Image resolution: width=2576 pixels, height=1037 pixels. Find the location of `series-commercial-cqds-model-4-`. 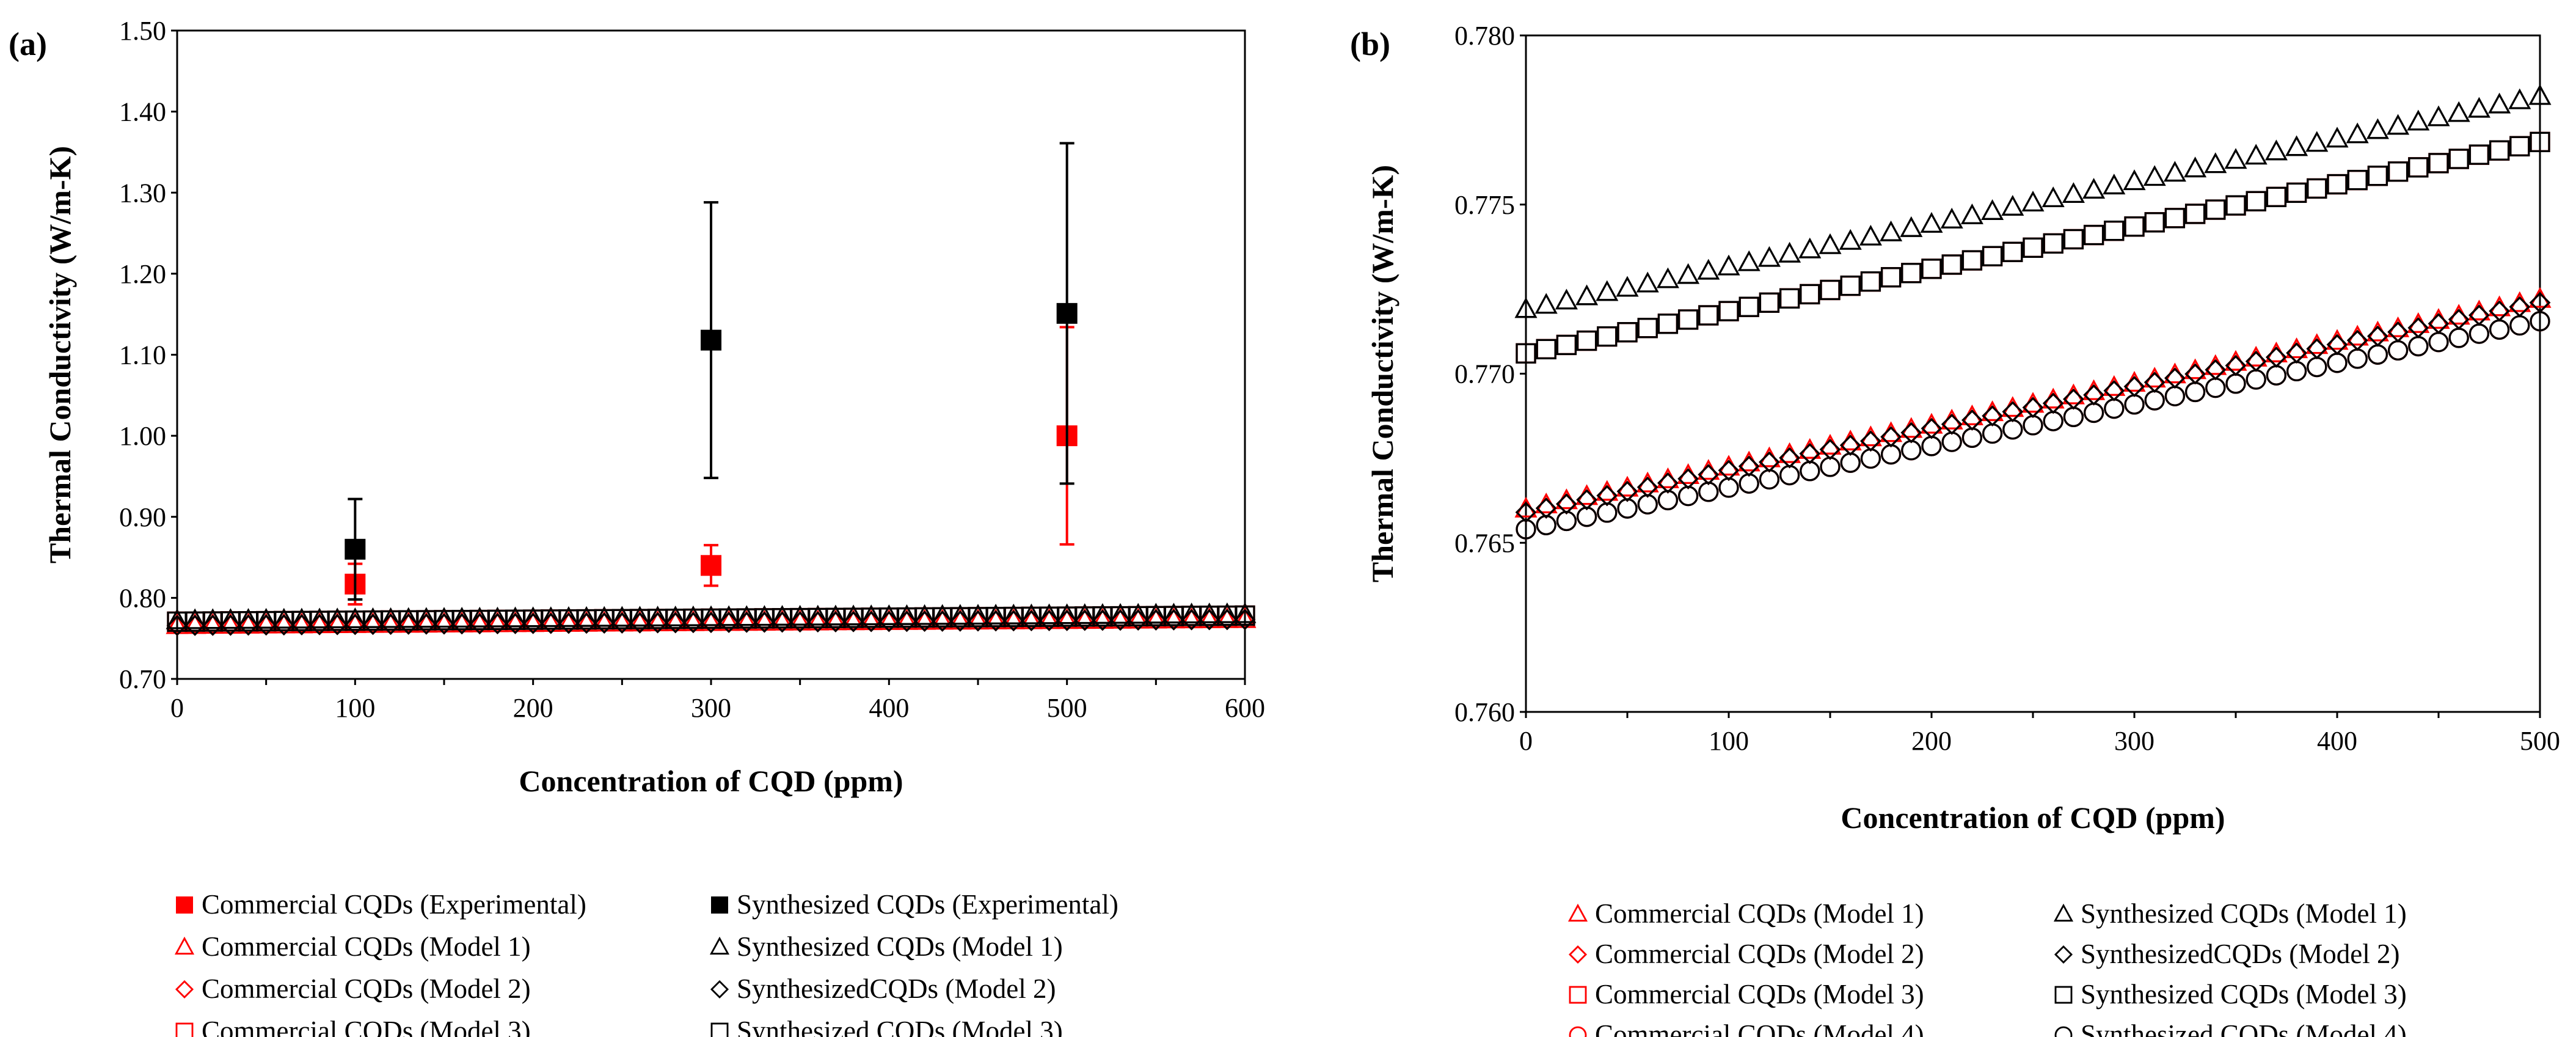

series-commercial-cqds-model-4- is located at coordinates (2033, 426).